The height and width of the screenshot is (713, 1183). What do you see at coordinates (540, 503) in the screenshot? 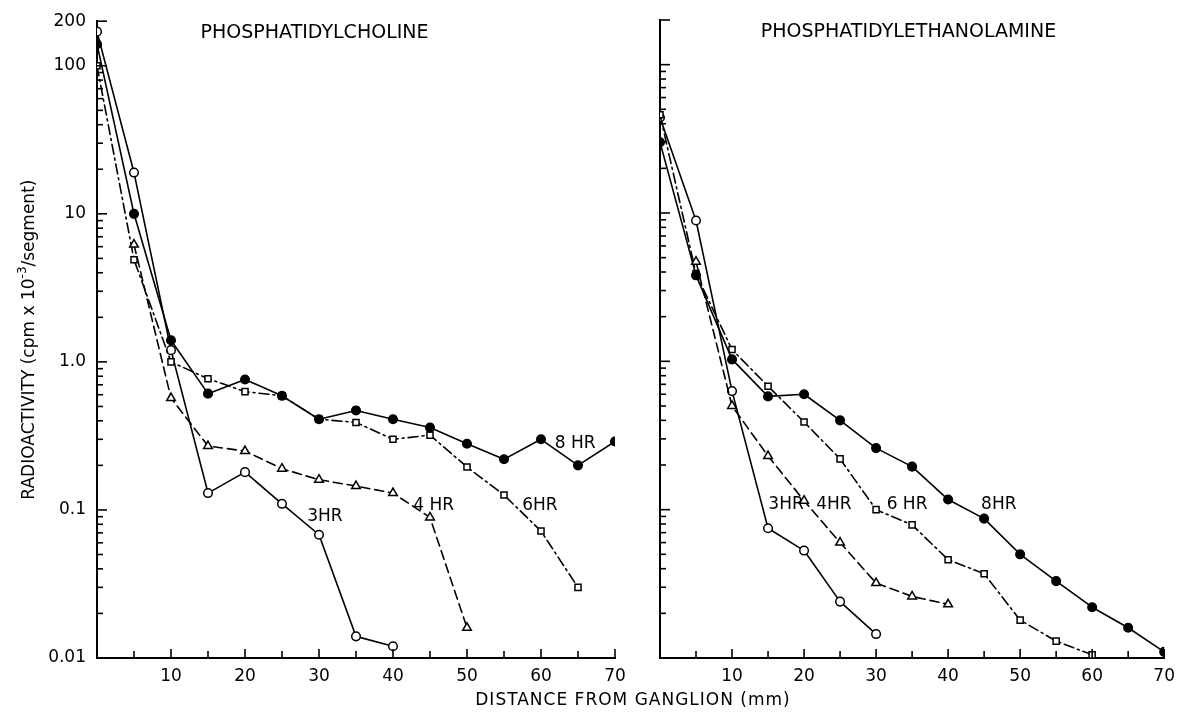
I see `annotation: 6HR` at bounding box center [540, 503].